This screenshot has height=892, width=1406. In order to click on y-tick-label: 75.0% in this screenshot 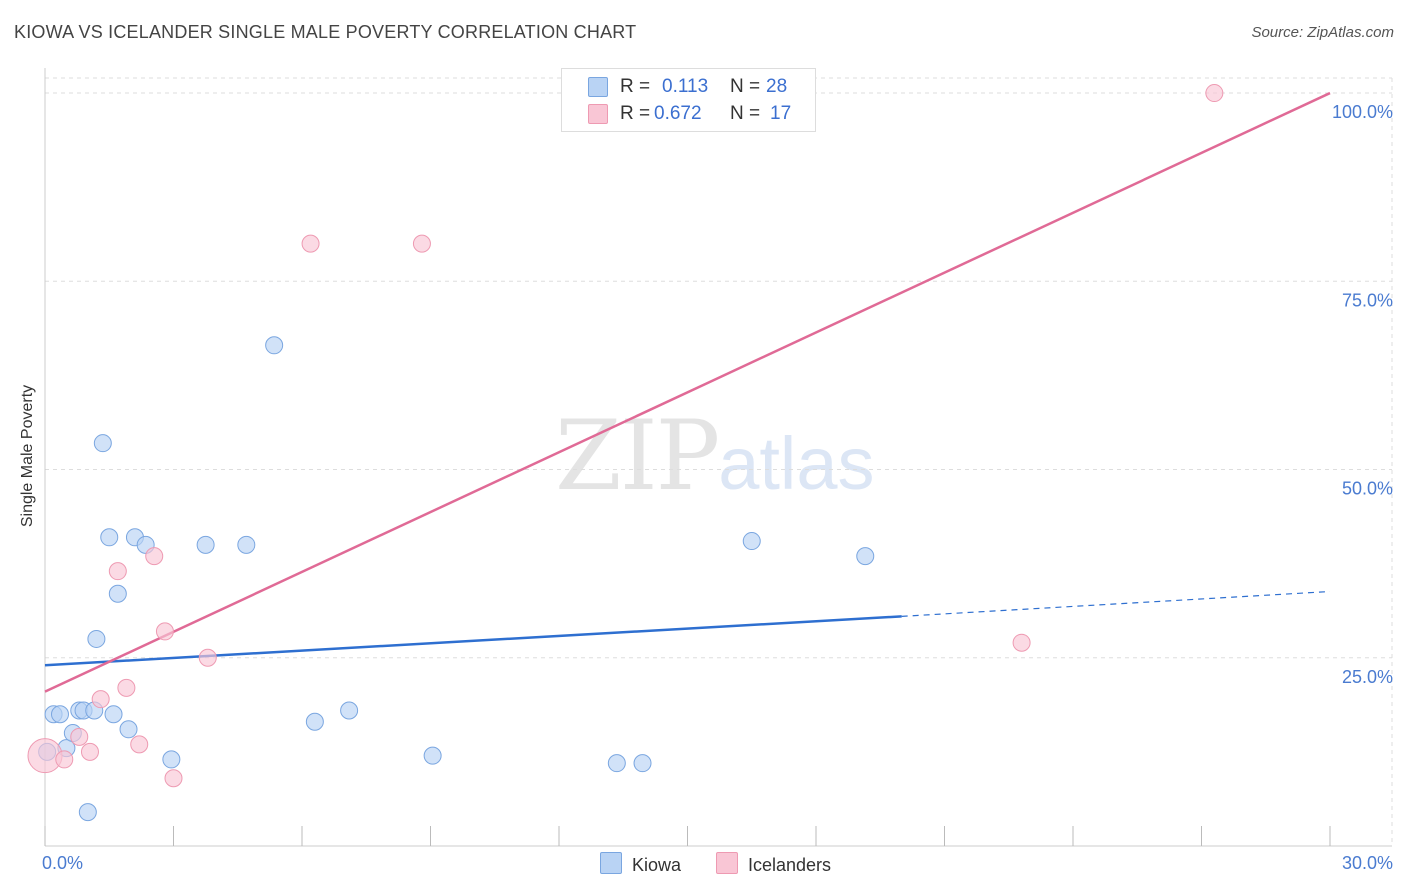, I will do `click(1367, 300)`.